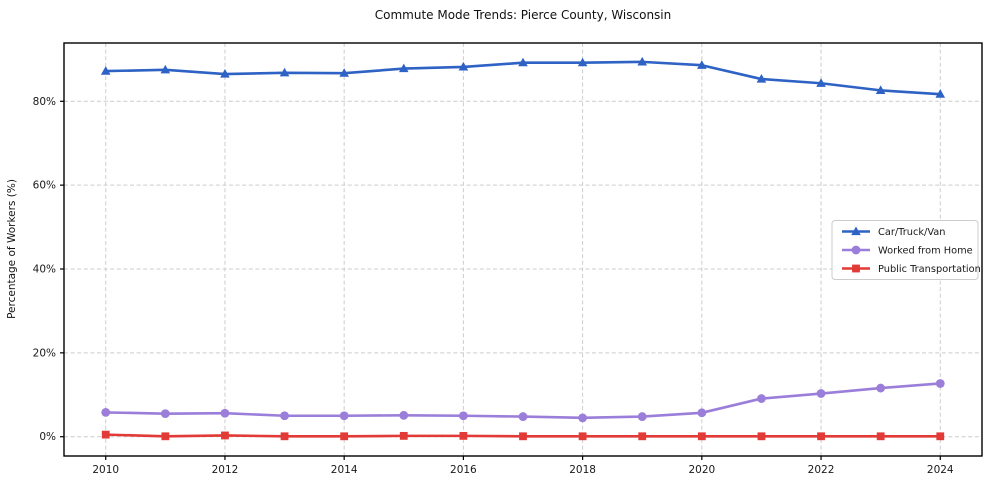 The width and height of the screenshot is (990, 490). Describe the element at coordinates (523, 78) in the screenshot. I see `series-line-triangle` at that location.